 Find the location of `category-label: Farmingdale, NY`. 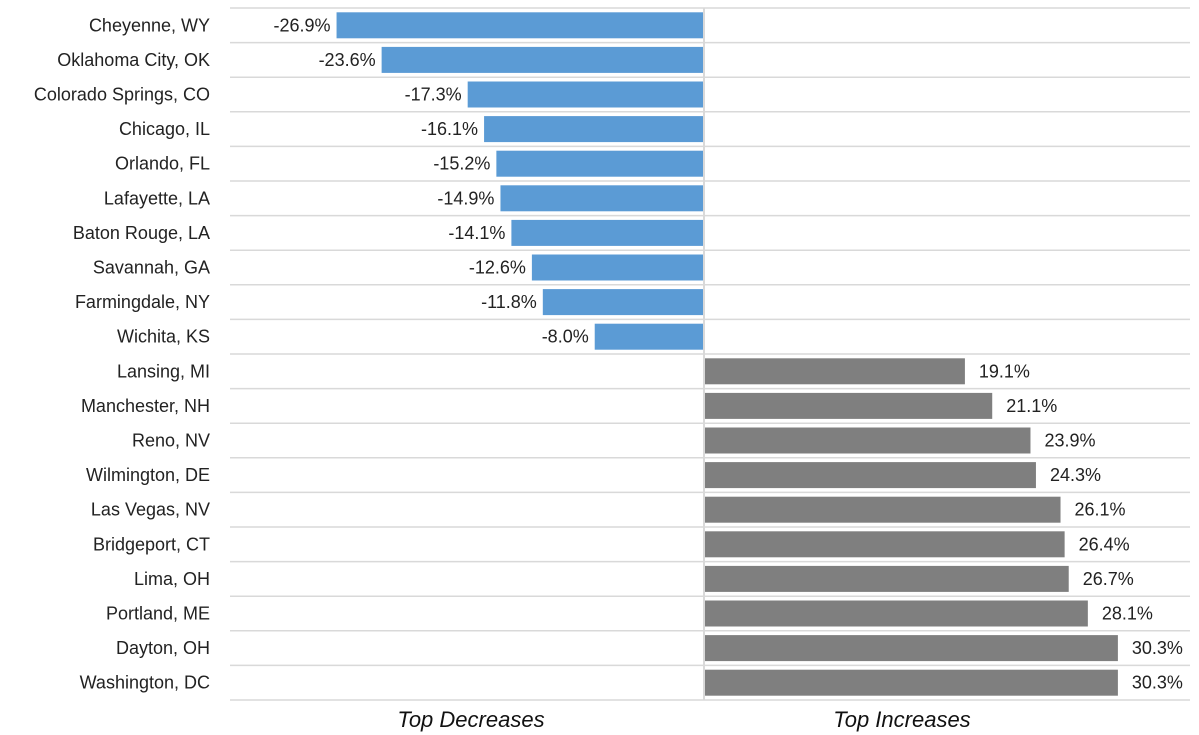

category-label: Farmingdale, NY is located at coordinates (142, 302).